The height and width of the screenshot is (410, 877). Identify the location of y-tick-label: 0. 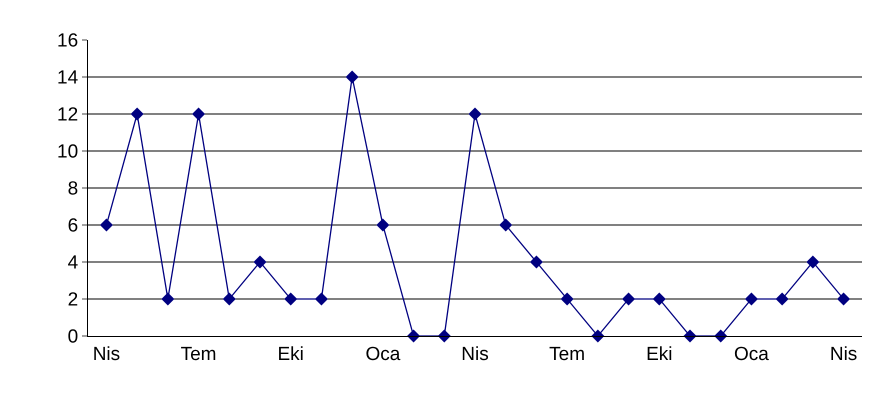
(73, 337).